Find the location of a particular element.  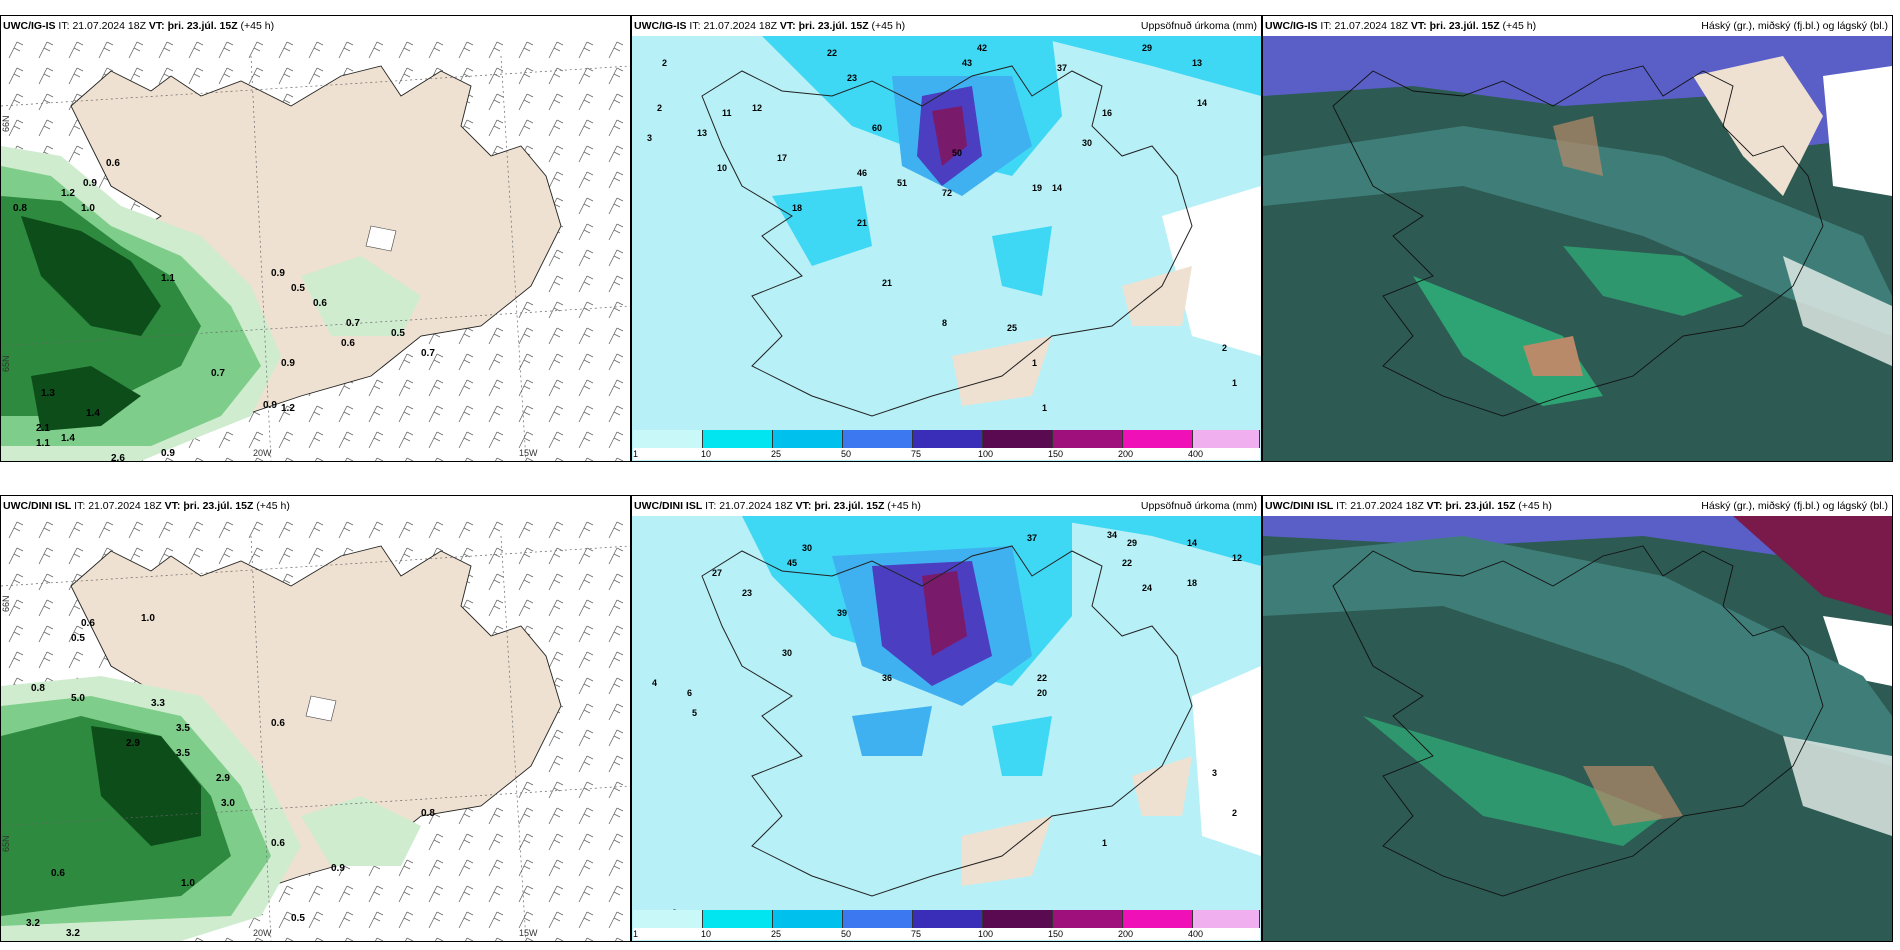

svg-text: 13 is located at coordinates (702, 133).